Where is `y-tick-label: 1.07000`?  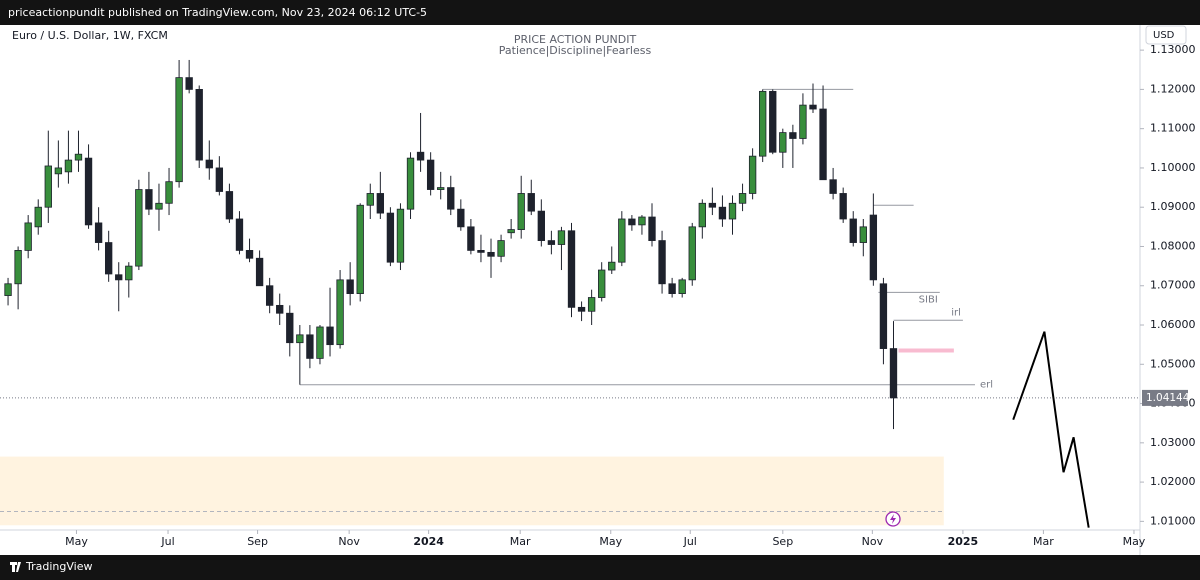
y-tick-label: 1.07000 is located at coordinates (1173, 285).